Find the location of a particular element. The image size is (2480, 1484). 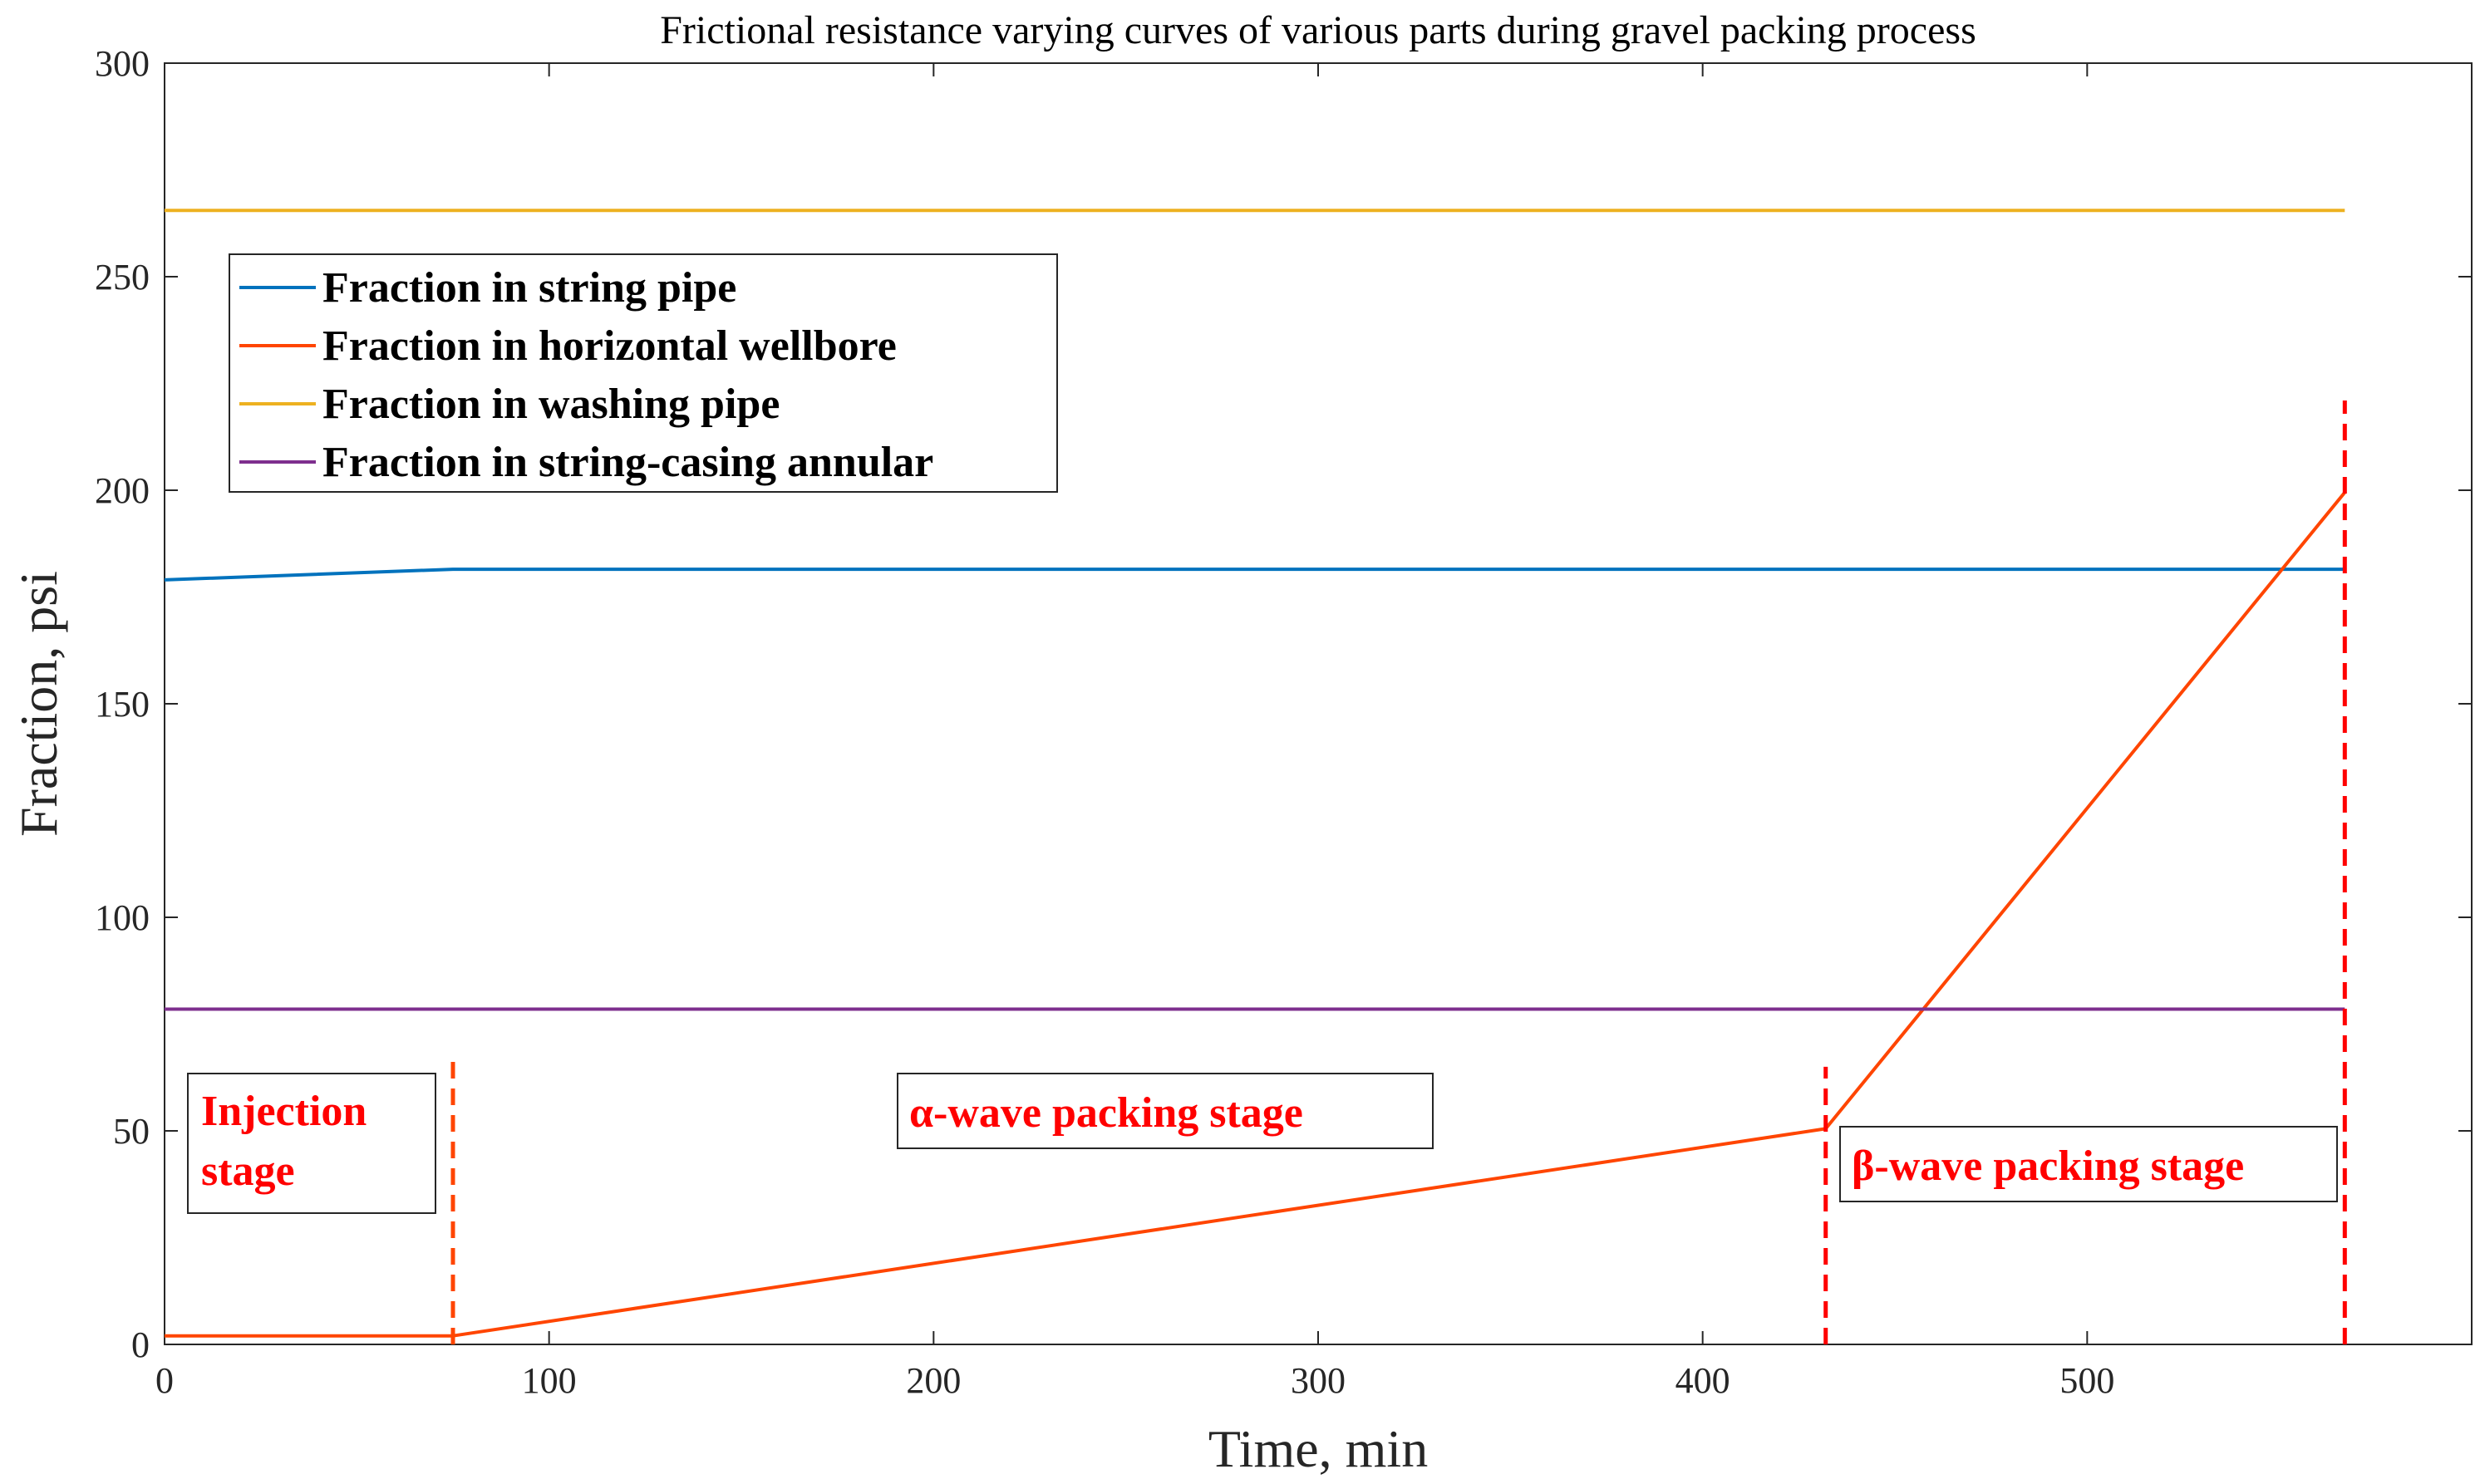

x-tick-label-500: 500 is located at coordinates (2086, 1380).